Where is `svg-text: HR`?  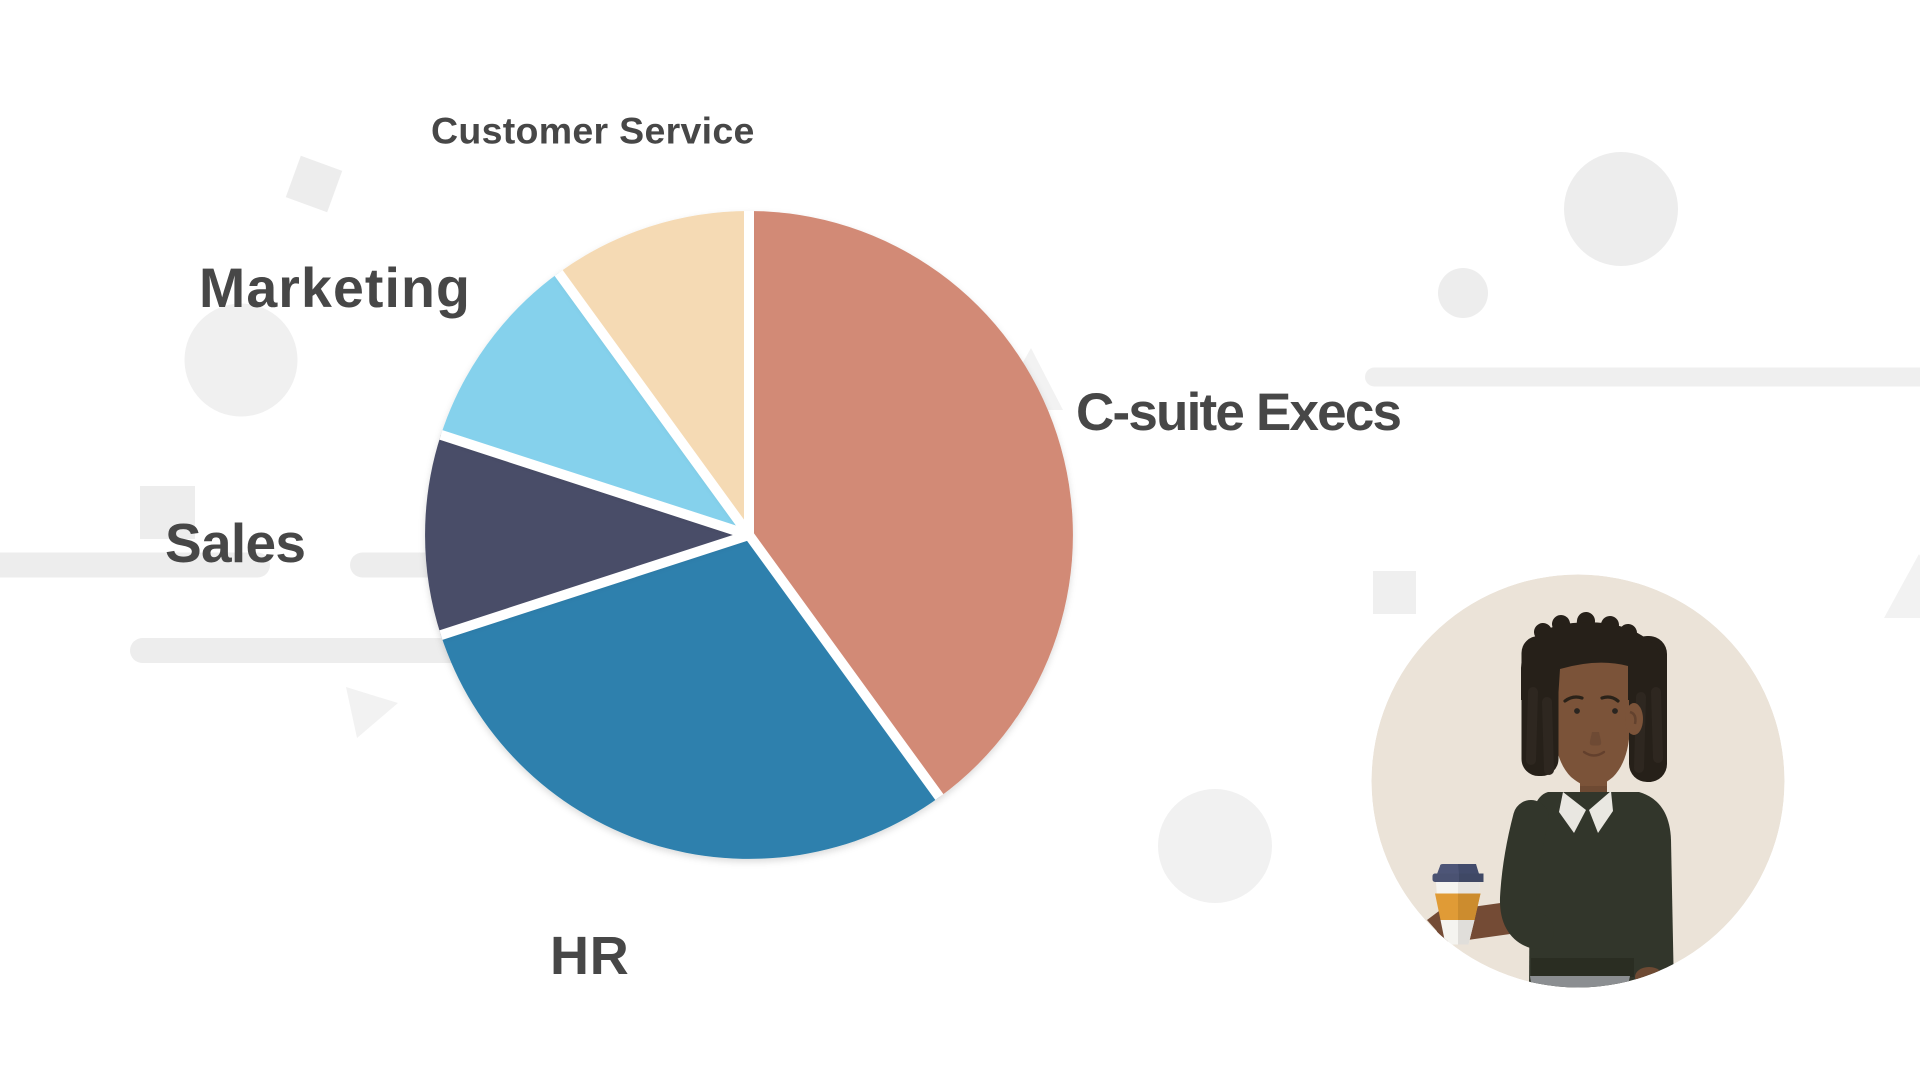 svg-text: HR is located at coordinates (590, 956).